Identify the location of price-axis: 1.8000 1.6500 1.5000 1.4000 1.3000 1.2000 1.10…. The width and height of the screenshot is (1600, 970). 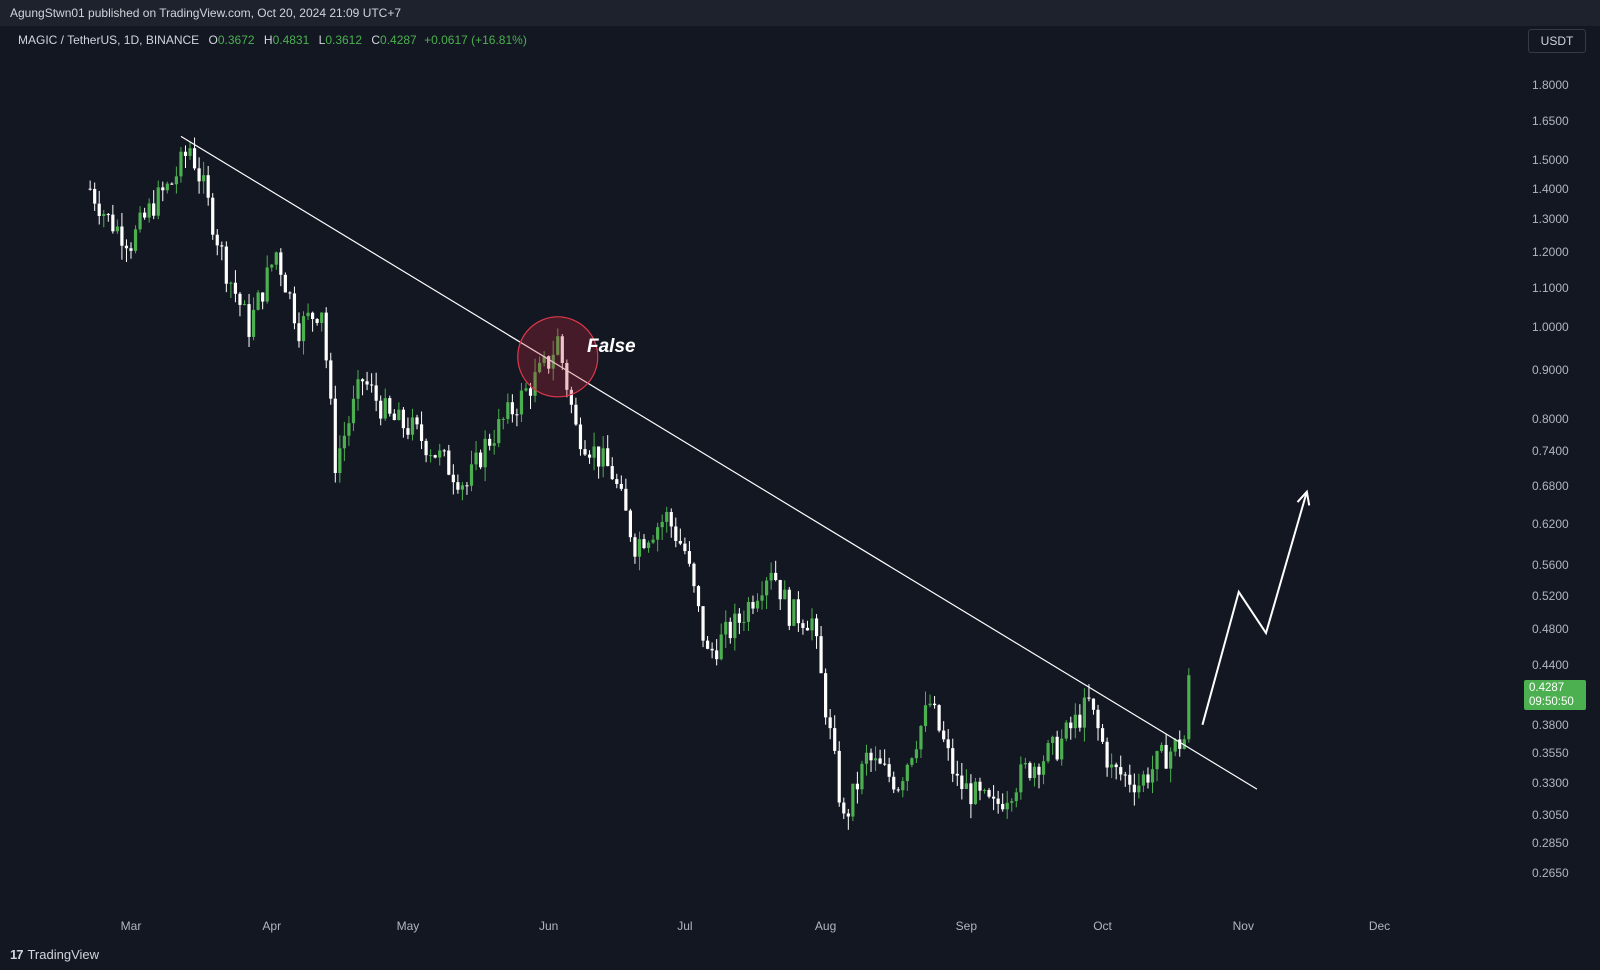
(1559, 486).